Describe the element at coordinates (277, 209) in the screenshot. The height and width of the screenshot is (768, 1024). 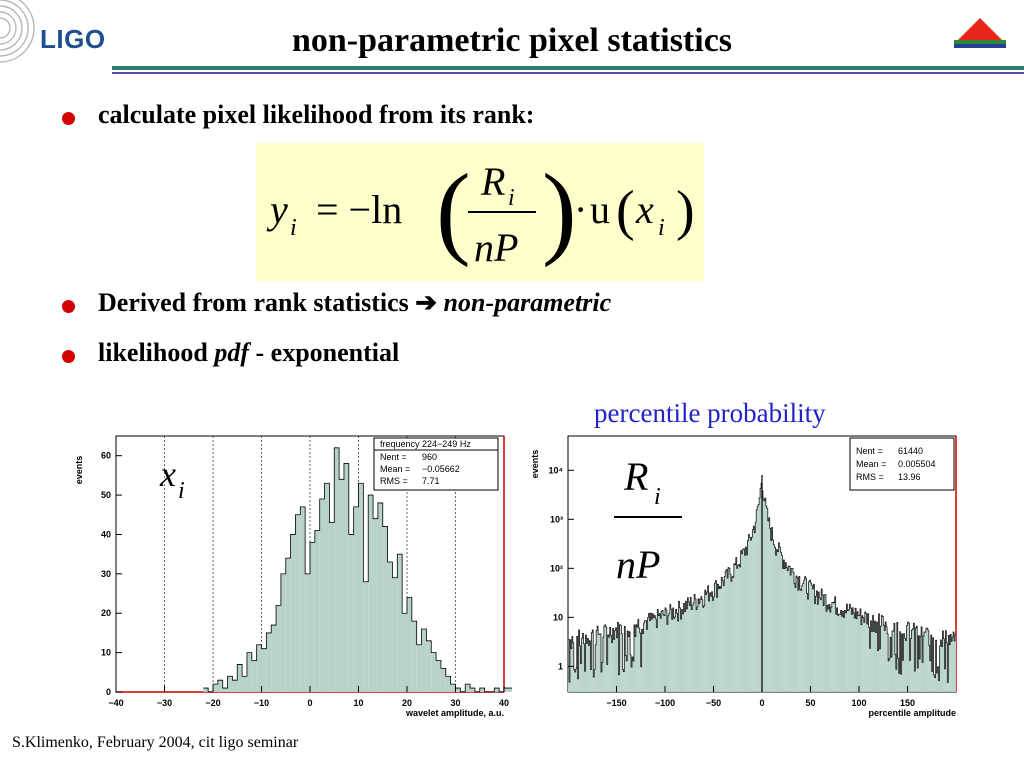
I see `formula-lhs: y` at that location.